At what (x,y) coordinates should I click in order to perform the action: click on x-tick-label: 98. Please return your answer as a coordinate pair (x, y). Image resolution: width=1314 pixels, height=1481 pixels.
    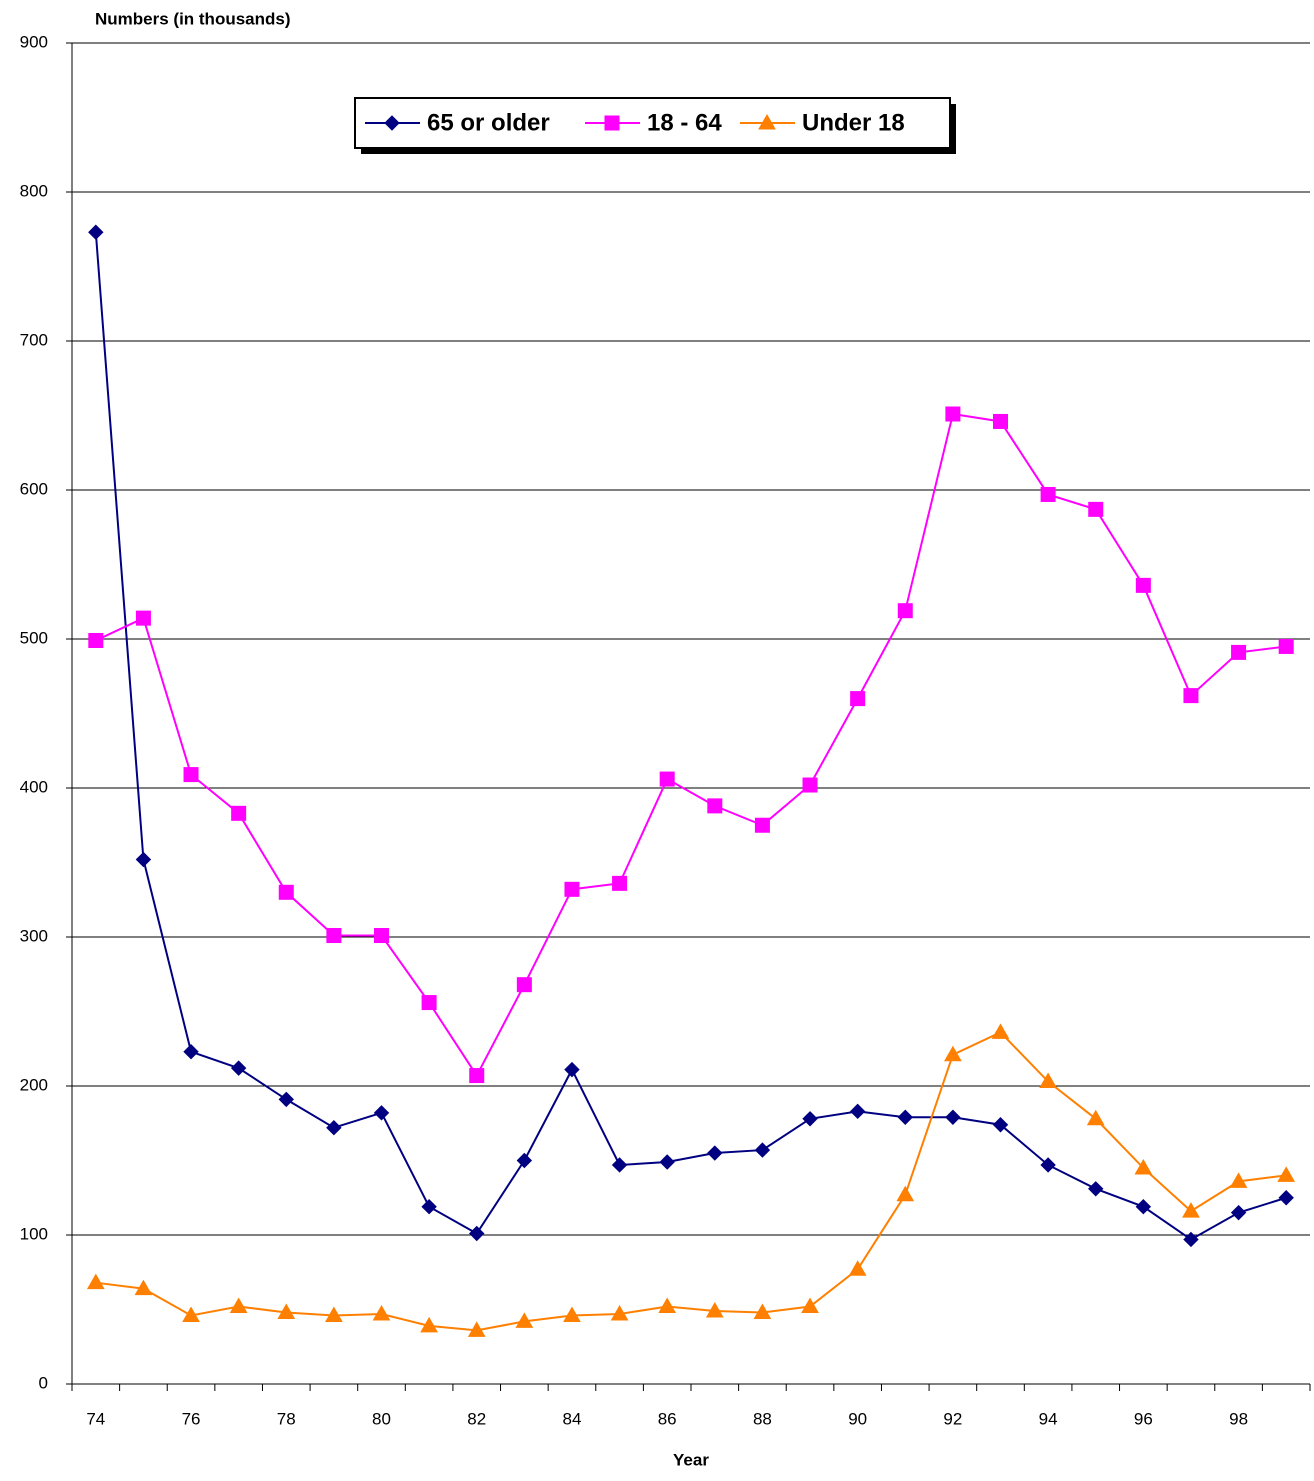
    Looking at the image, I should click on (1238, 1418).